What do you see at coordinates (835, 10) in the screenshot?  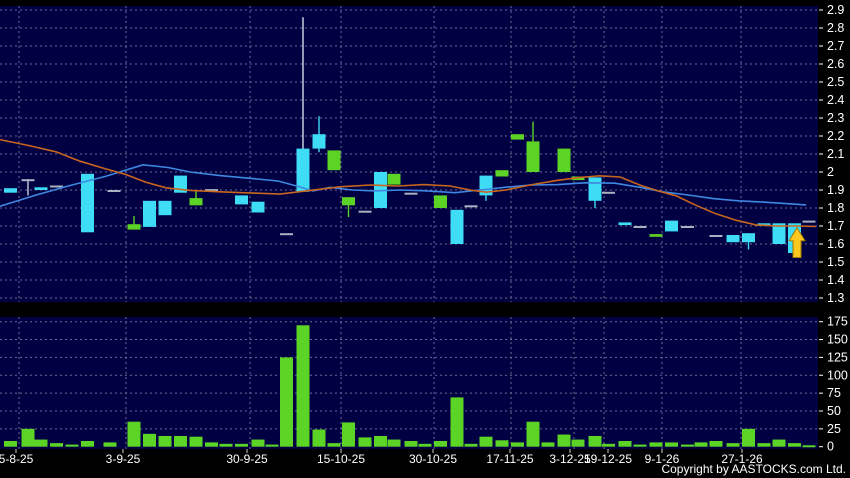 I see `price-axis-label: 2.9` at bounding box center [835, 10].